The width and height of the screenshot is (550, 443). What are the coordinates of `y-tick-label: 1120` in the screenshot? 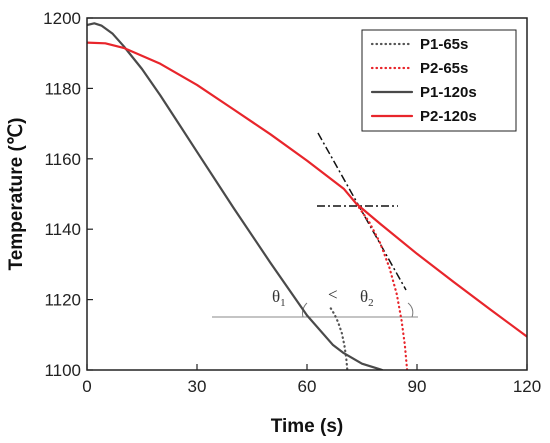 It's located at (62, 300).